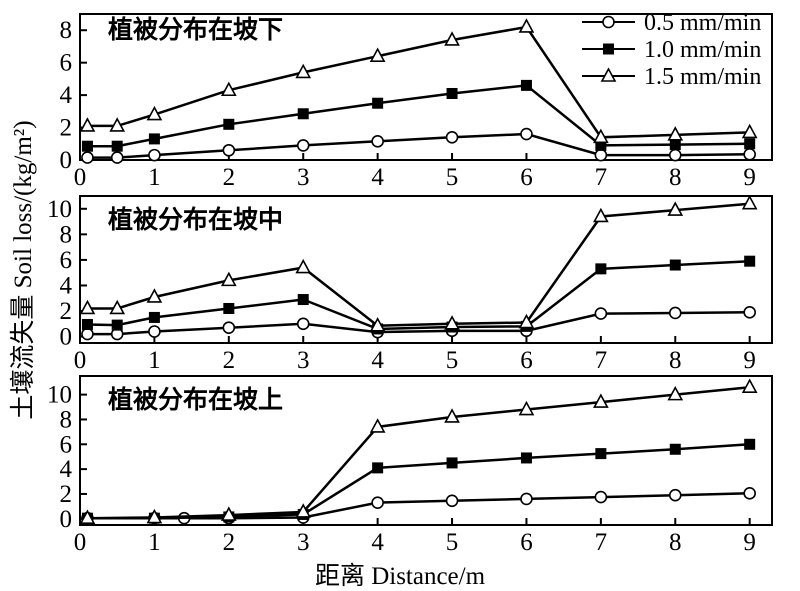 The height and width of the screenshot is (591, 800). Describe the element at coordinates (229, 177) in the screenshot. I see `panel-1-x-tick-label: 2` at that location.